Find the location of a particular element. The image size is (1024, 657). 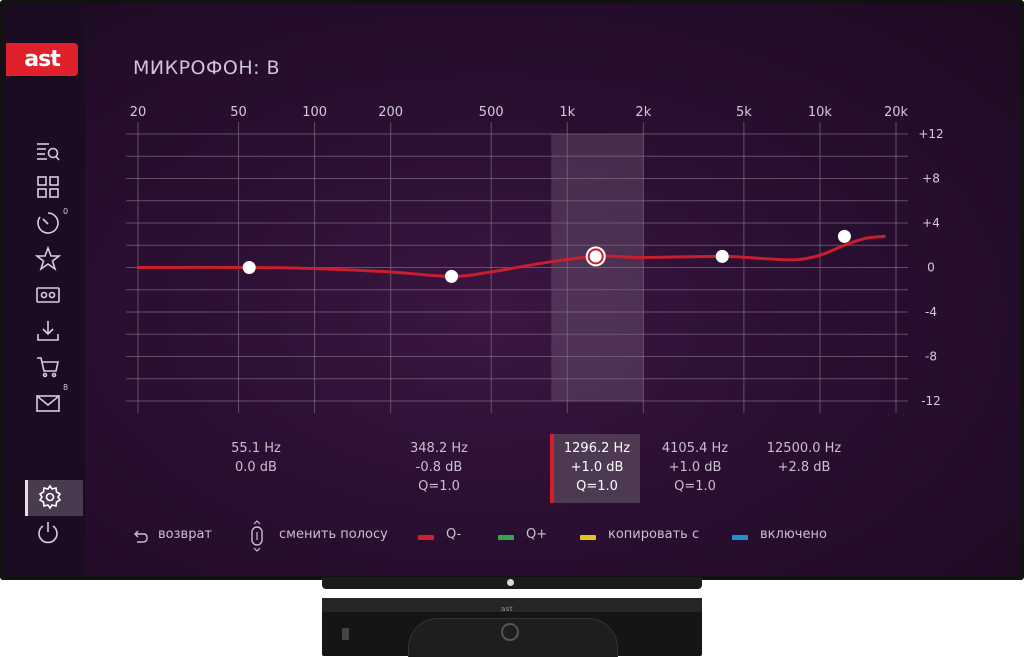

y-tick-label: +12 is located at coordinates (930, 134).